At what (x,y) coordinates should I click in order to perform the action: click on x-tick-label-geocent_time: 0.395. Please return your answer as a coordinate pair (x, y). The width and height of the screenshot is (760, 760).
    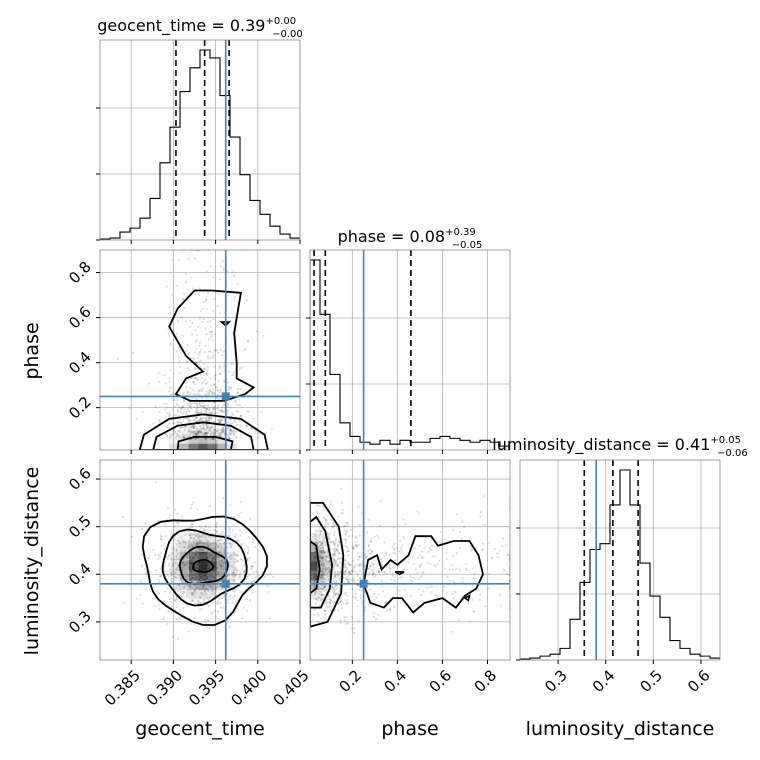
    Looking at the image, I should click on (206, 687).